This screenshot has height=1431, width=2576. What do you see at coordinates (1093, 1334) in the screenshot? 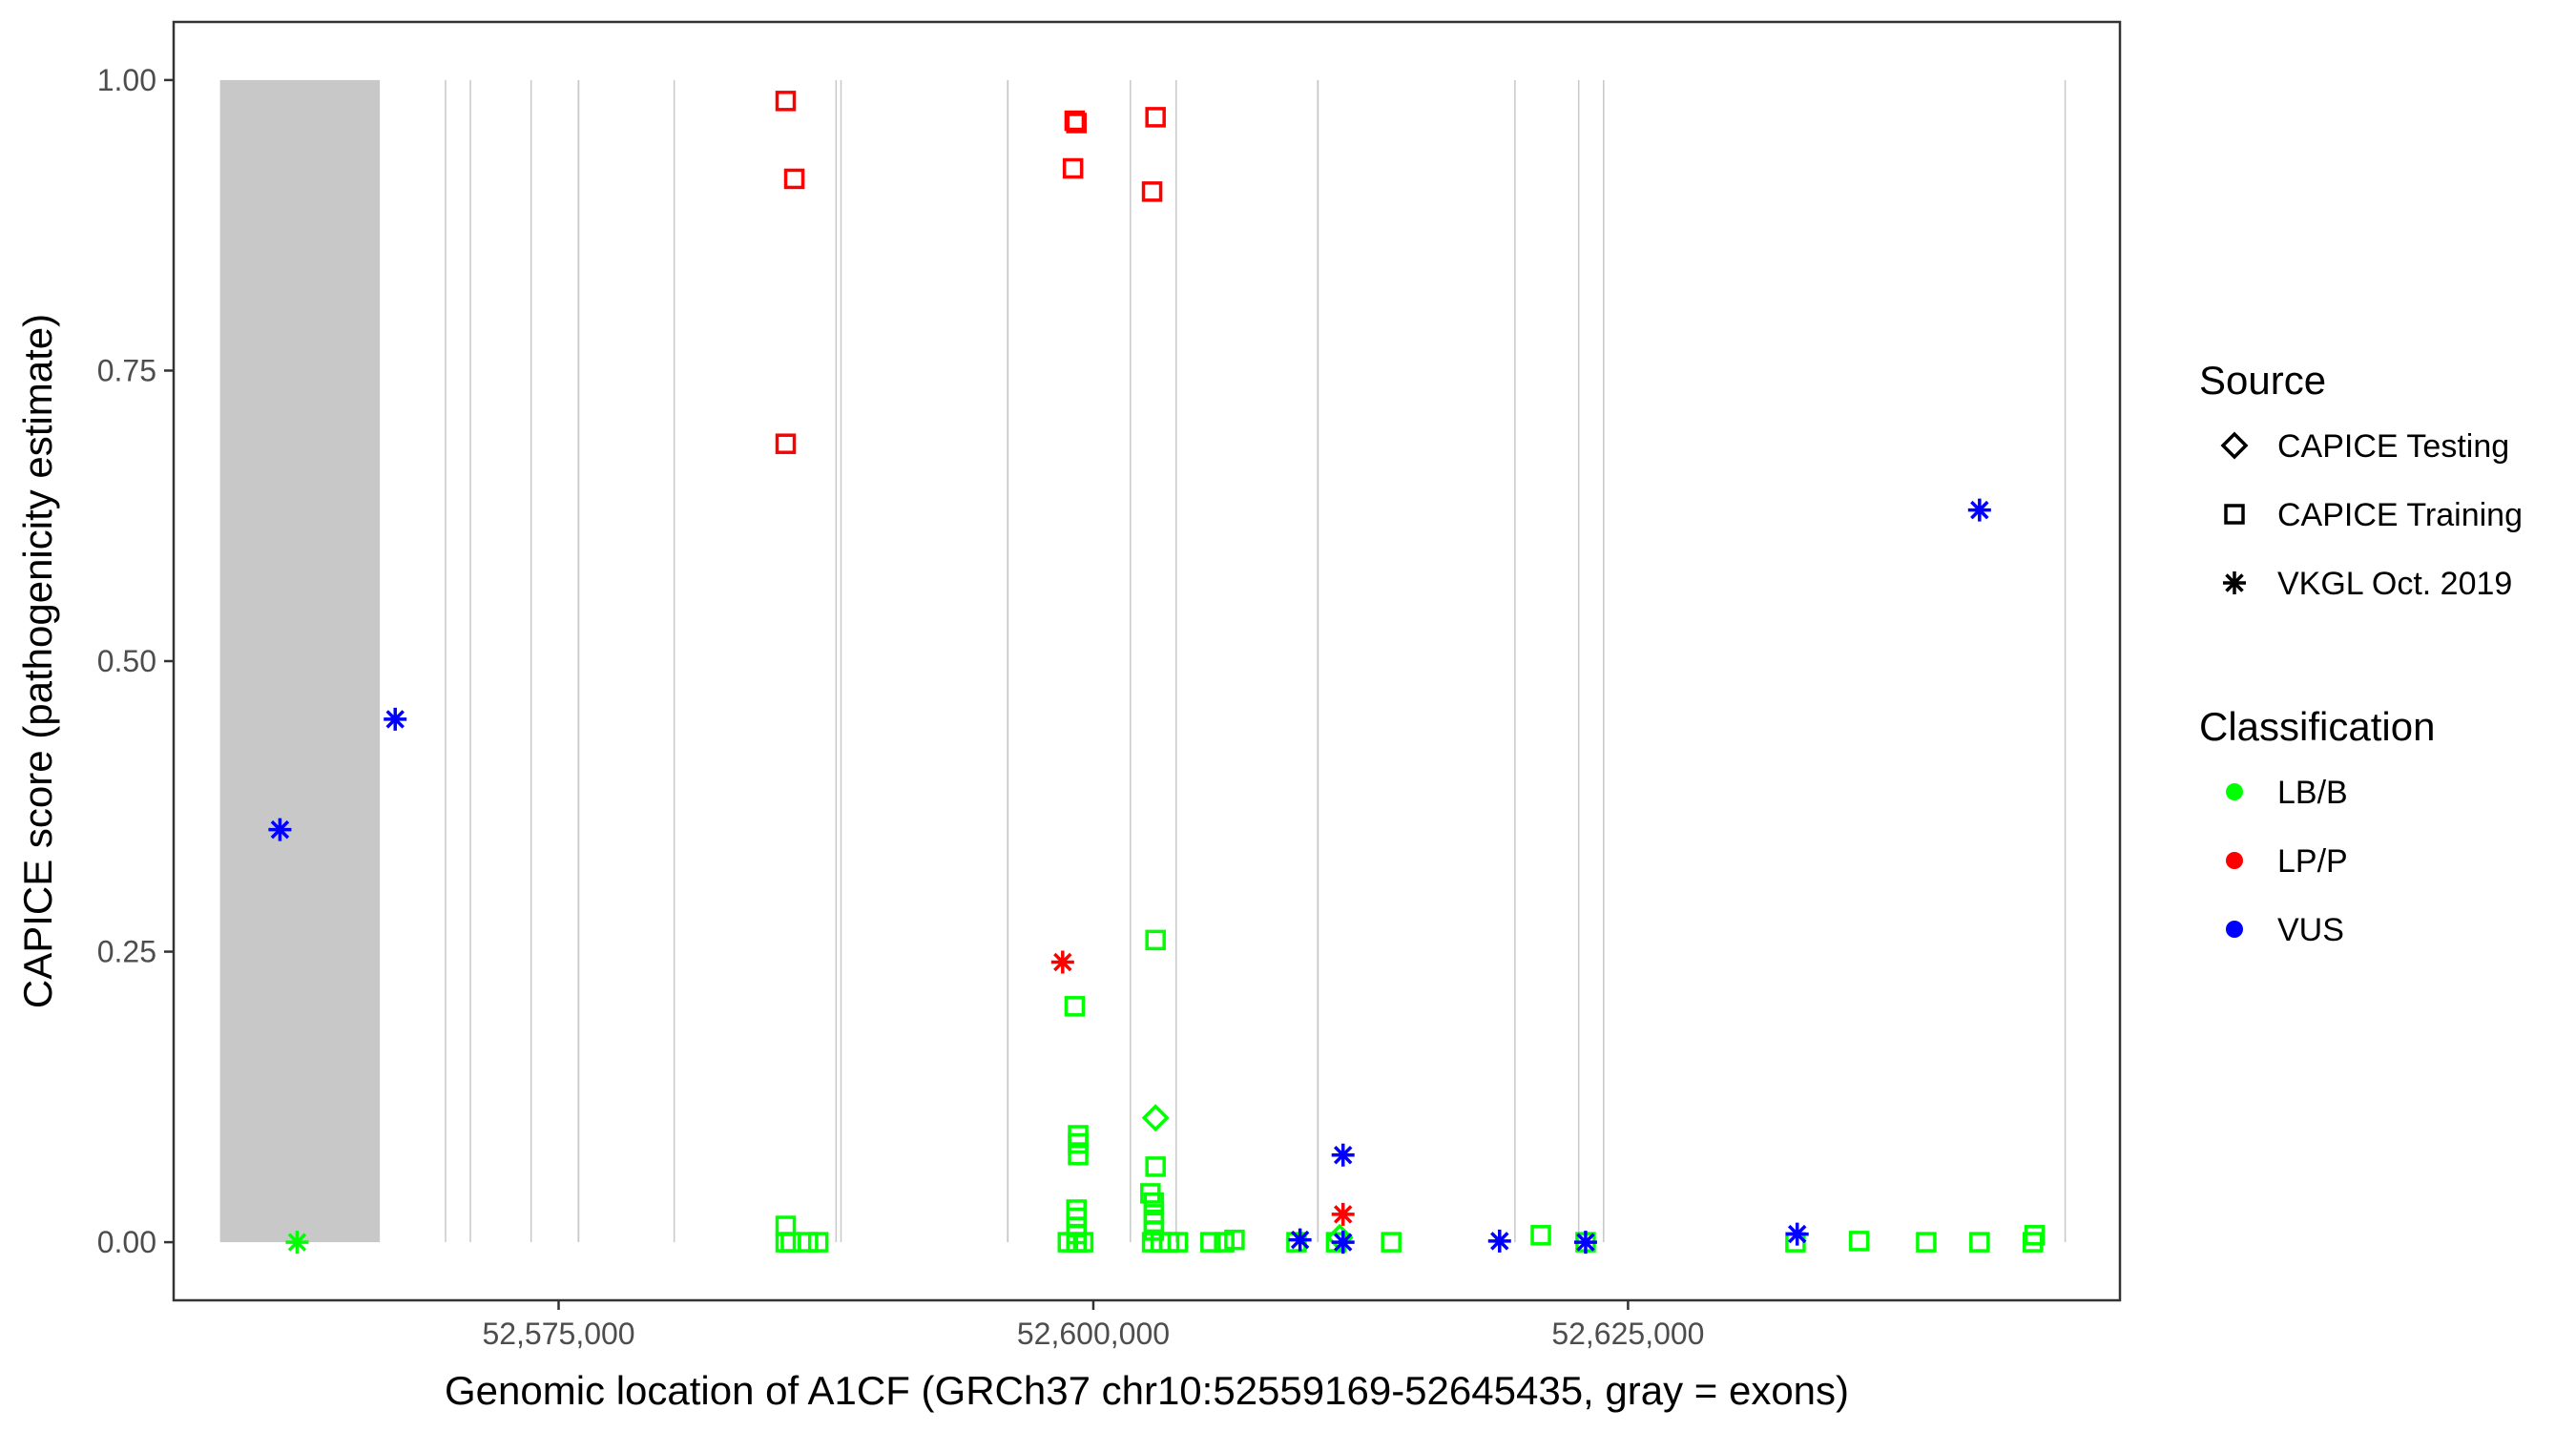
I see `x-tick-label: 52,600,000` at bounding box center [1093, 1334].